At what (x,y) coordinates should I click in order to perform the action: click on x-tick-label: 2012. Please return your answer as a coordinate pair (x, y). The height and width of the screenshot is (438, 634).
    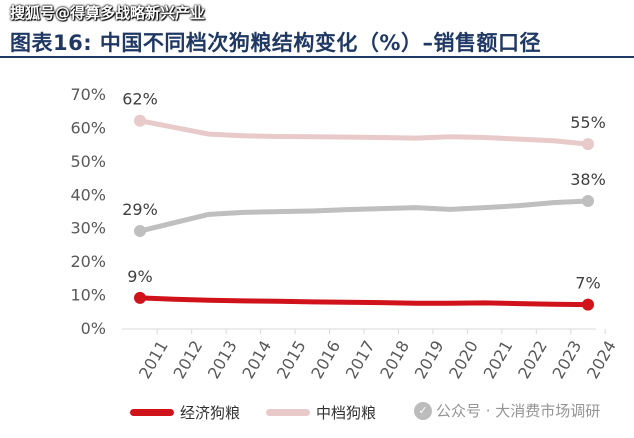
    Looking at the image, I should click on (187, 359).